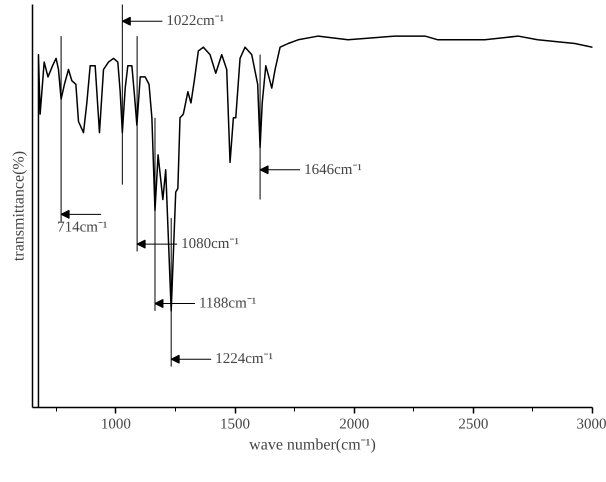  What do you see at coordinates (333, 170) in the screenshot?
I see `ref-line-label: 1646cm⁻¹` at bounding box center [333, 170].